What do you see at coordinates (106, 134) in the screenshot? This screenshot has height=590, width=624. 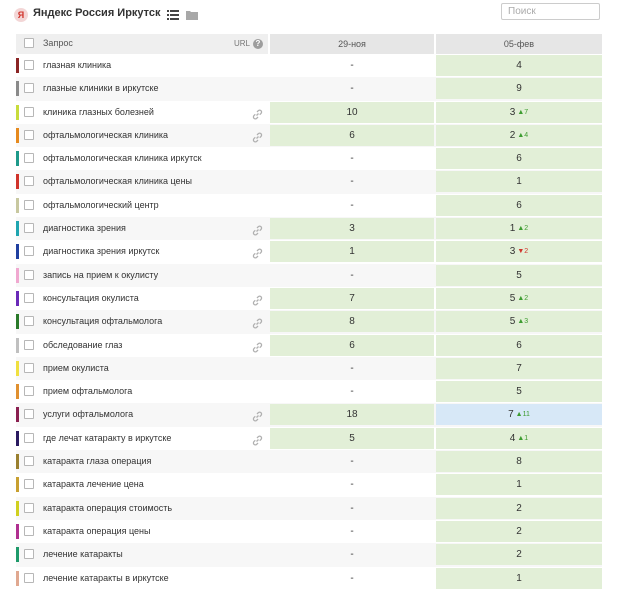 I see `query-text: офтальмологическая клиника` at bounding box center [106, 134].